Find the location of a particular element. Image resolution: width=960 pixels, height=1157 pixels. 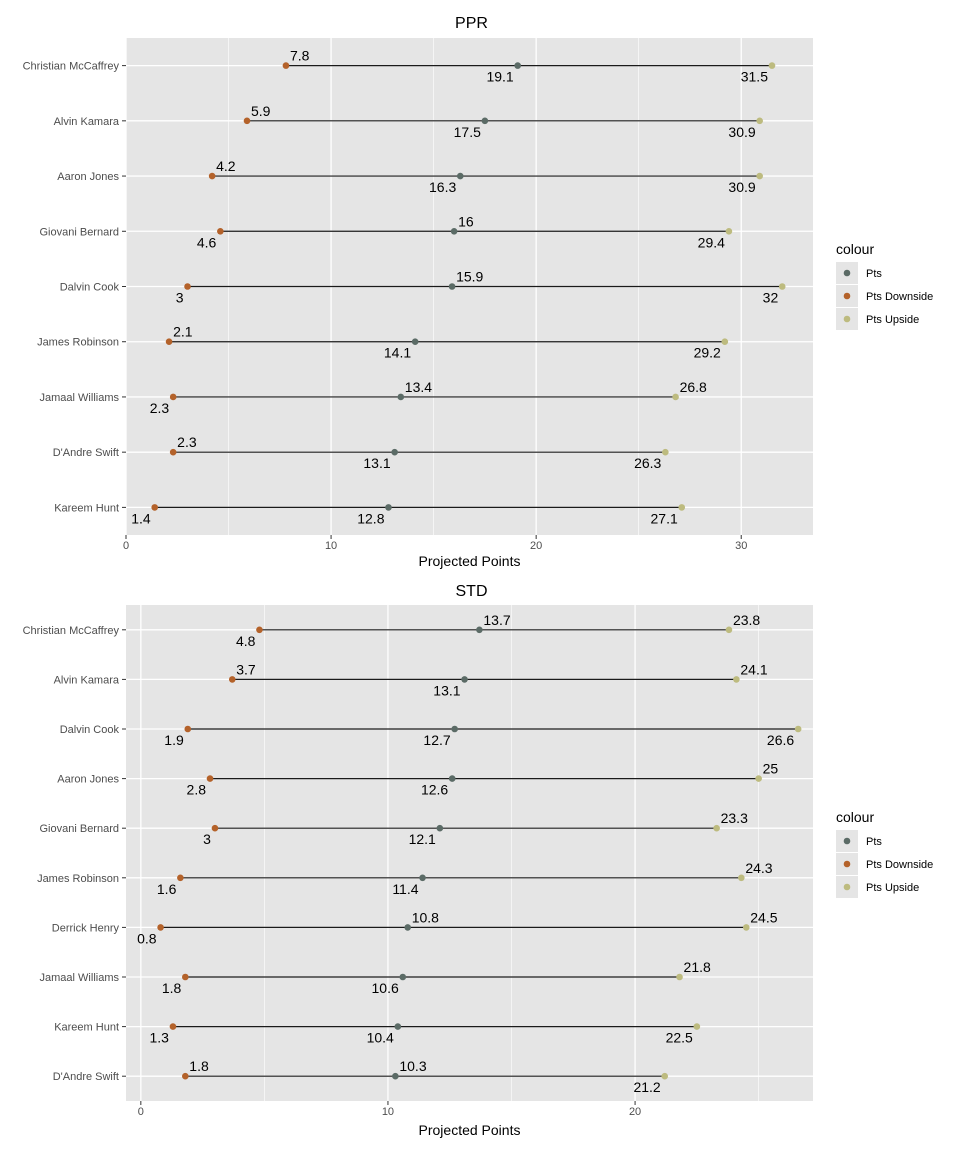

data-label-pts-upside: 29.4 is located at coordinates (711, 242).